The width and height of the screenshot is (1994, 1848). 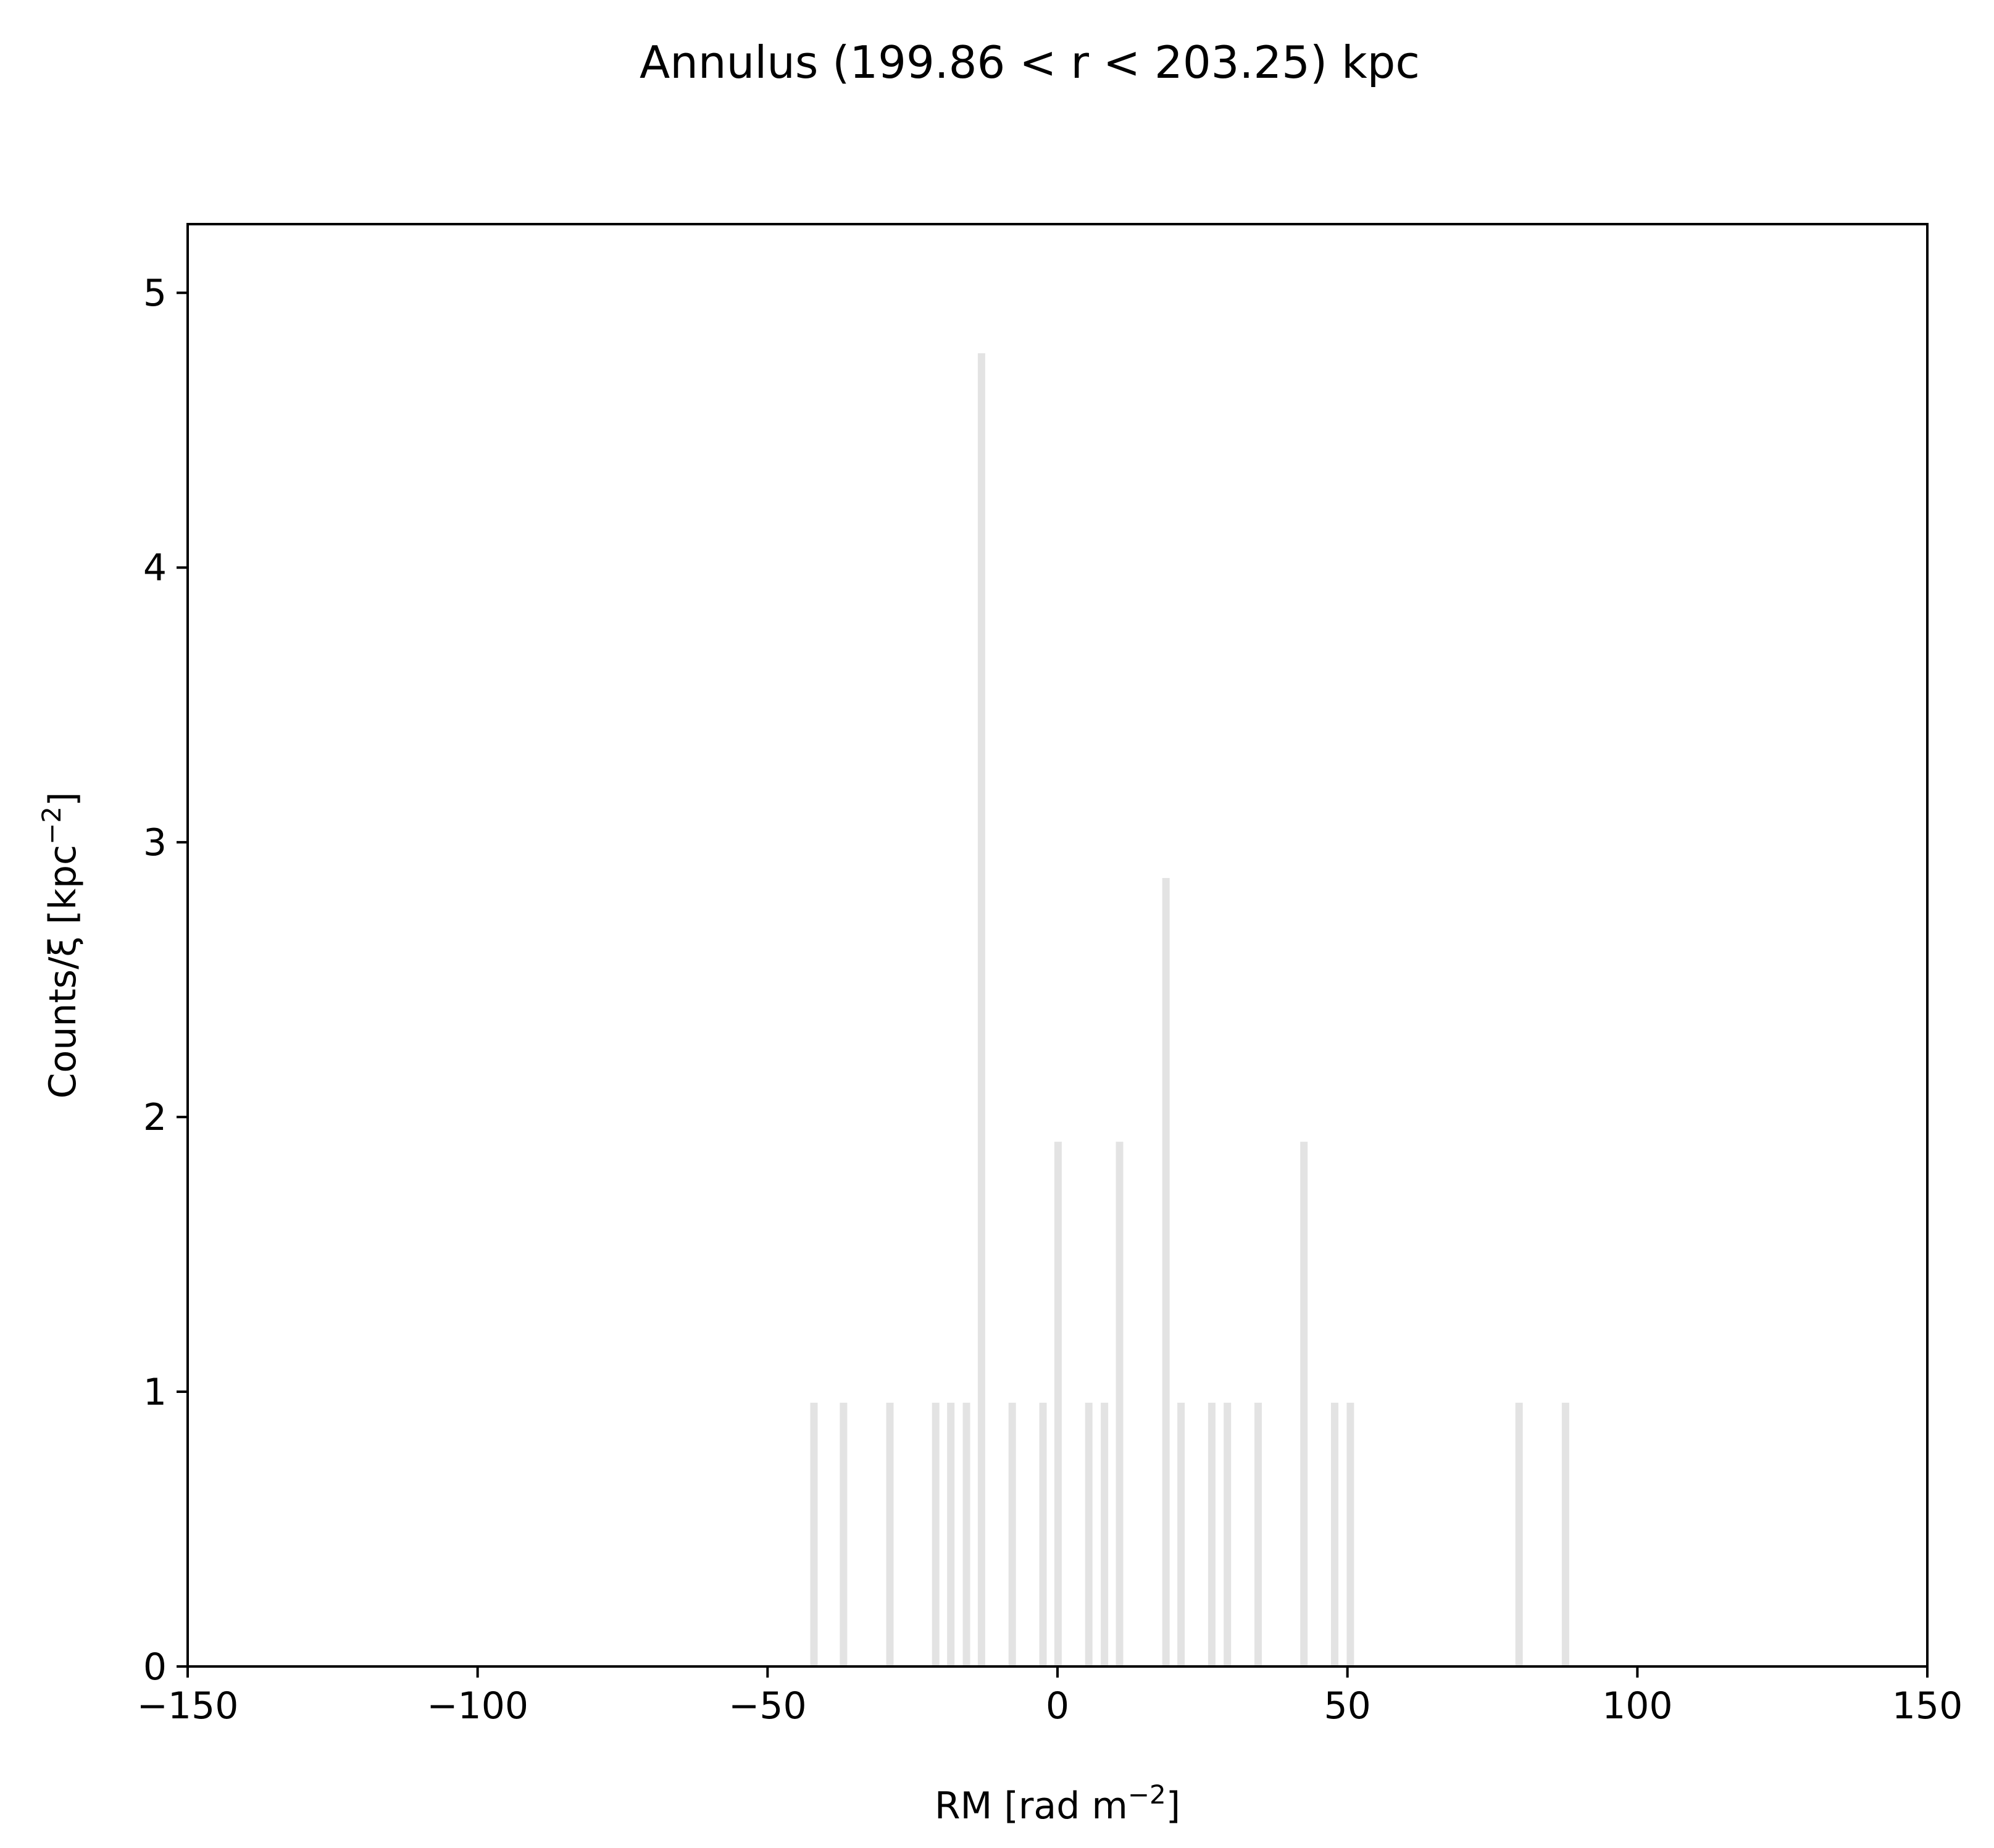 What do you see at coordinates (155, 842) in the screenshot?
I see `y-tick-label: 3` at bounding box center [155, 842].